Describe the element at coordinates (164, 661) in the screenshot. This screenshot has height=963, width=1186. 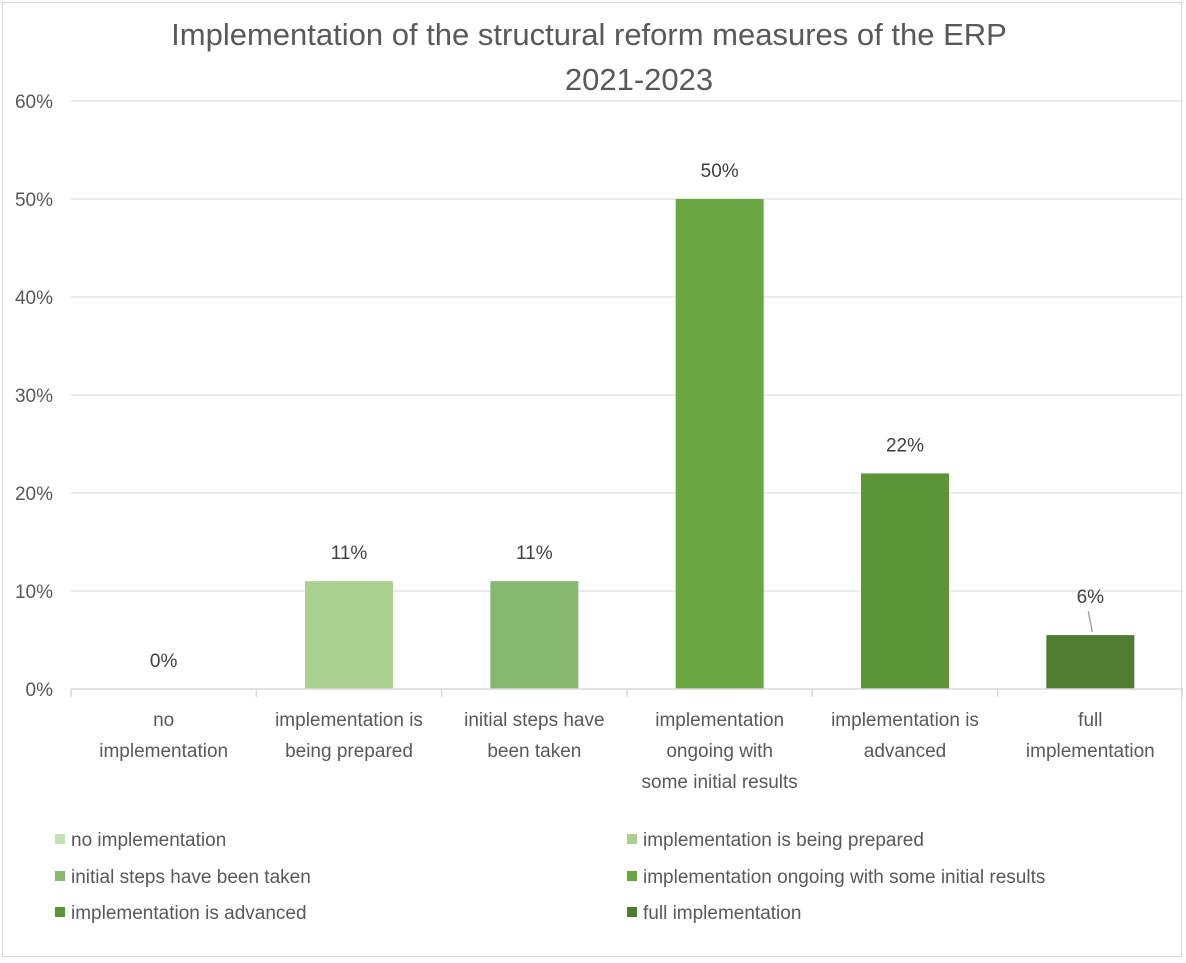
I see `data-label: 0%` at that location.